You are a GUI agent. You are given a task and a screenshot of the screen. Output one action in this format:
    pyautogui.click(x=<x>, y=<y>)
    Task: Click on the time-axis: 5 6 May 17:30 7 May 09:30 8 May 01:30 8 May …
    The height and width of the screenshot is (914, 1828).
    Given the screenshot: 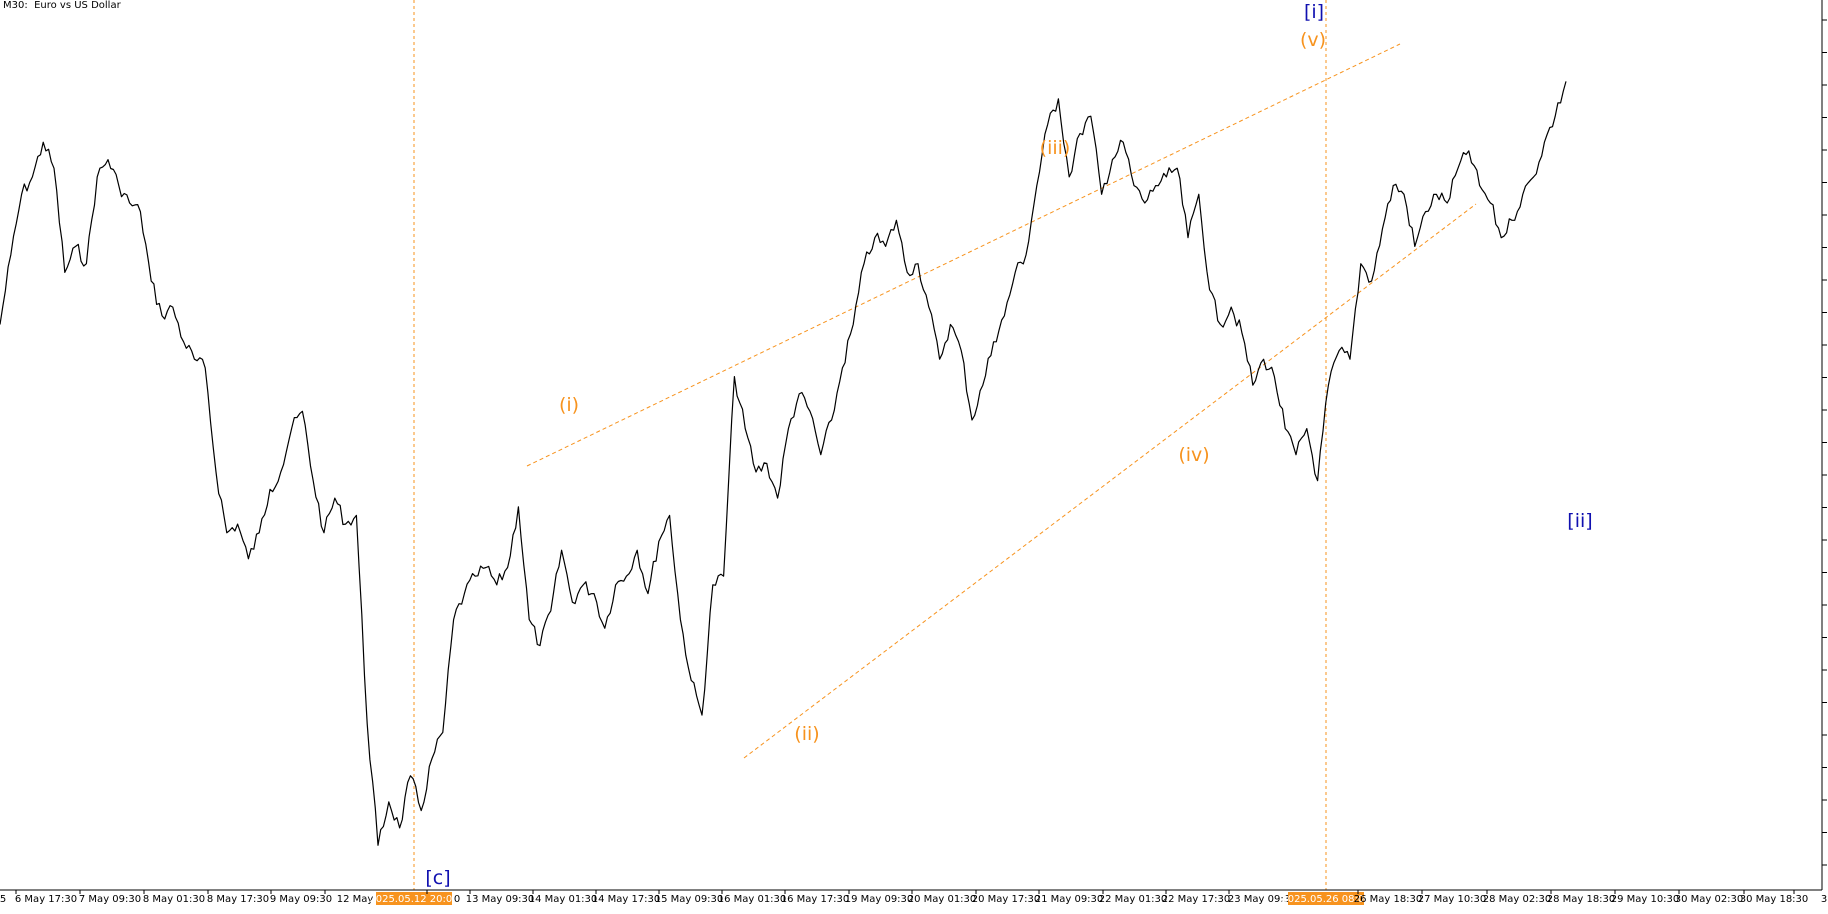 What is the action you would take?
    pyautogui.click(x=913, y=897)
    